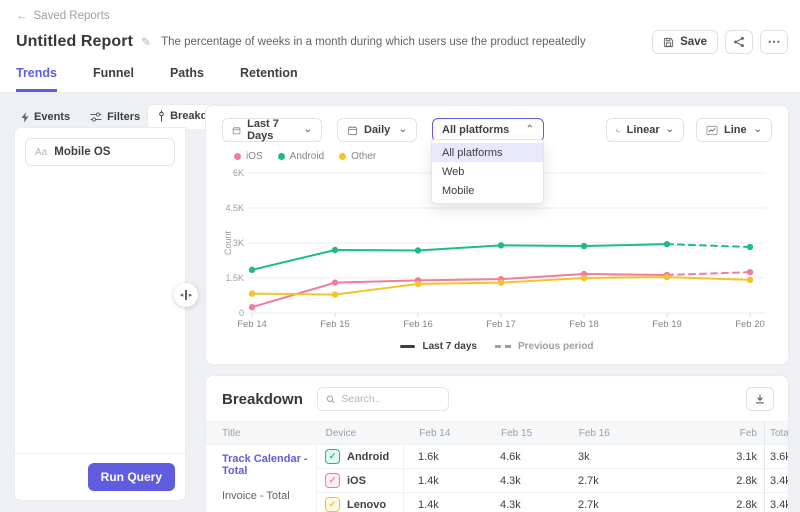 This screenshot has width=800, height=512. I want to click on column-header-total: Total ⌄, so click(776, 433).